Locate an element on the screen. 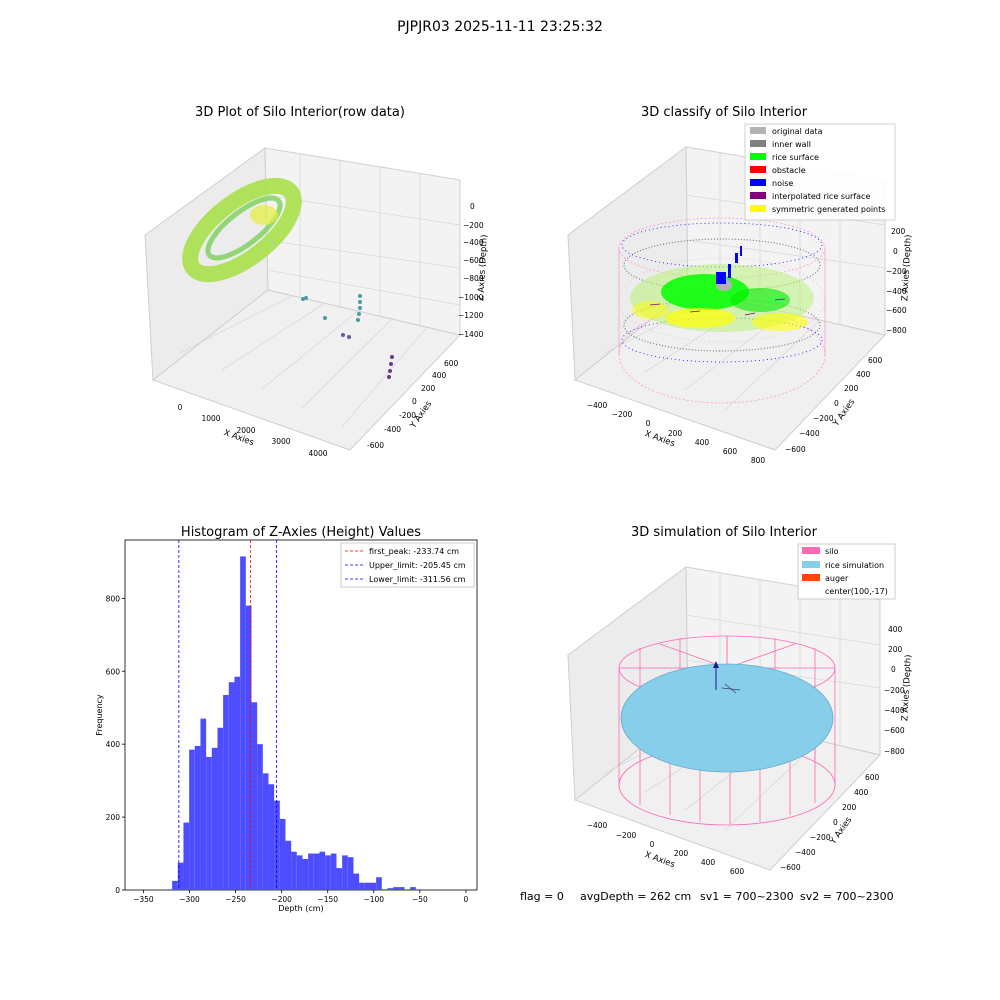 This screenshot has height=1000, width=1000. footer-avg-depth: avgDepth = 262 cm is located at coordinates (635, 896).